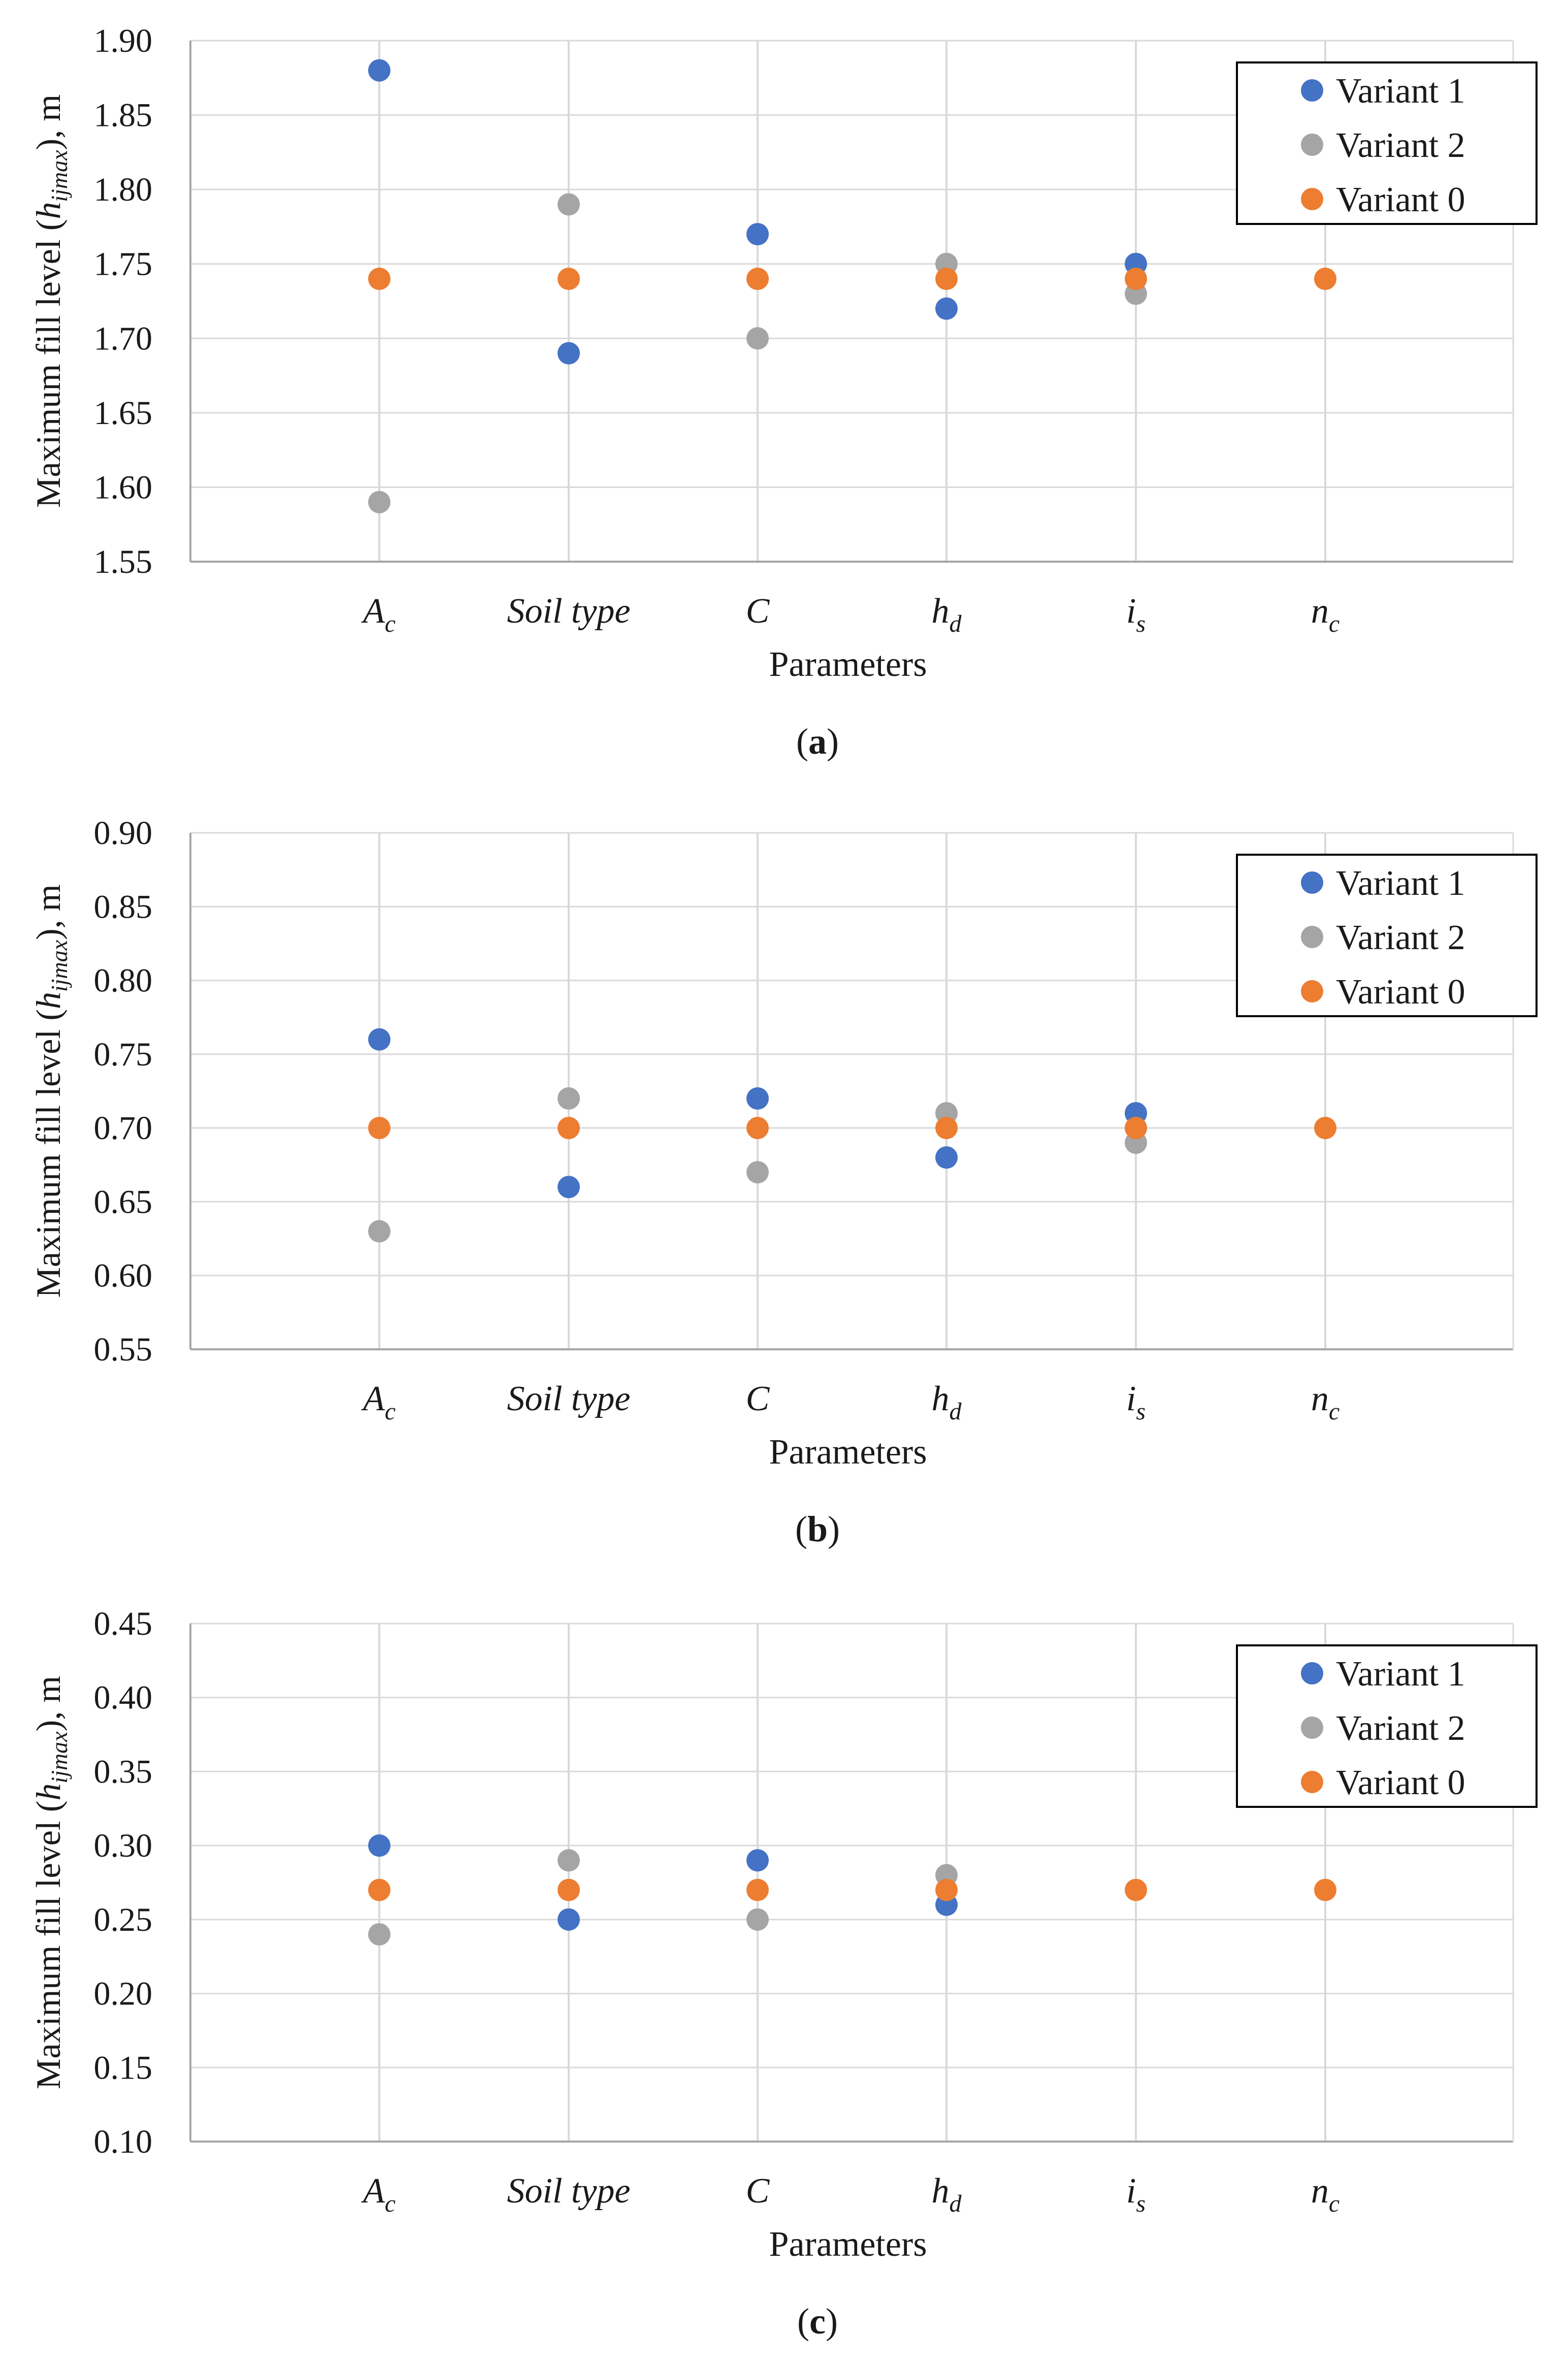 The height and width of the screenshot is (2366, 1568). What do you see at coordinates (124, 906) in the screenshot?
I see `y-tick-label: 0.85` at bounding box center [124, 906].